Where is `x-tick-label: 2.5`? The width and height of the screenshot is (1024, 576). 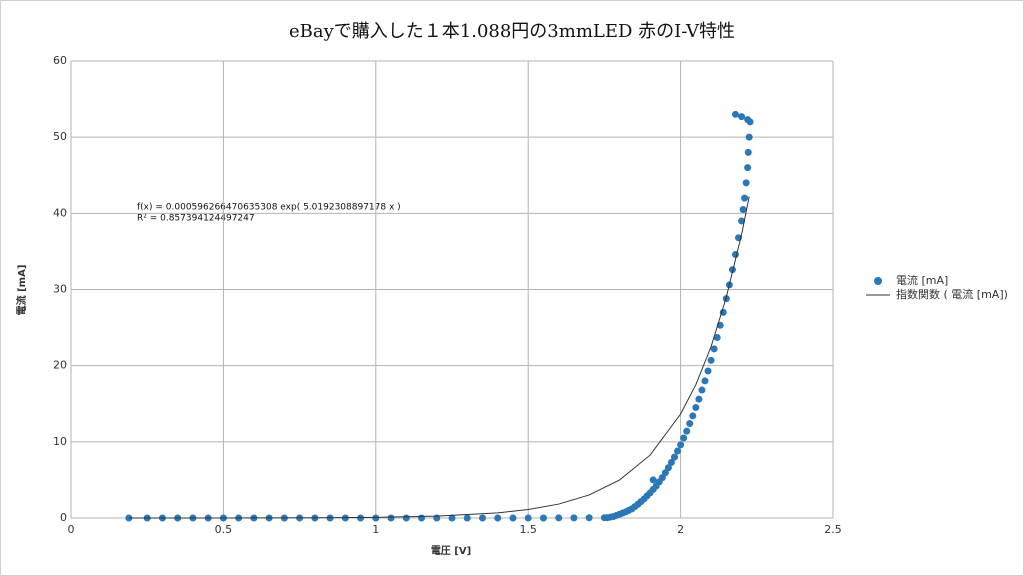
x-tick-label: 2.5 is located at coordinates (833, 529).